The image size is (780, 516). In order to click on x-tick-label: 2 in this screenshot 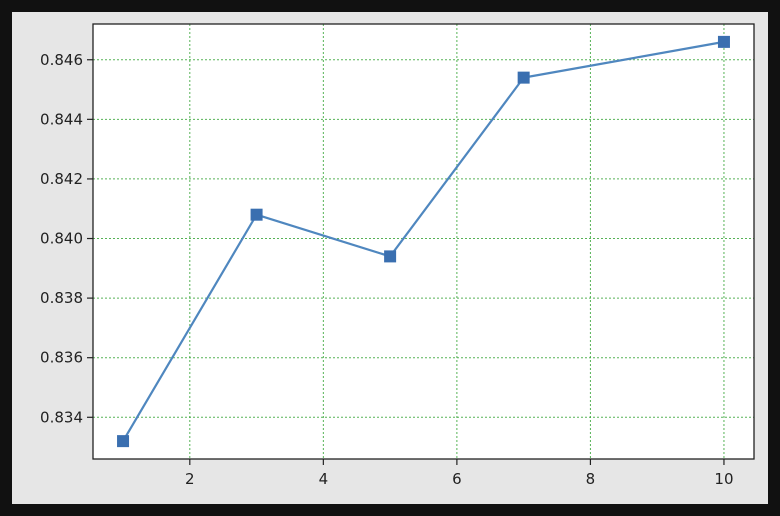, I will do `click(190, 479)`.